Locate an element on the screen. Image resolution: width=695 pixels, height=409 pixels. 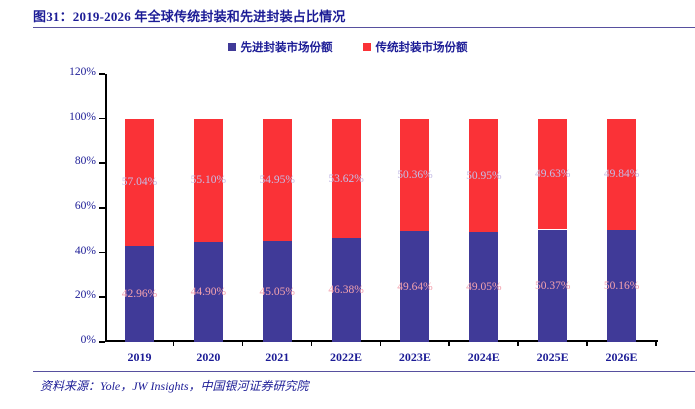
legend-swatch-traditional-icon is located at coordinates (366, 47).